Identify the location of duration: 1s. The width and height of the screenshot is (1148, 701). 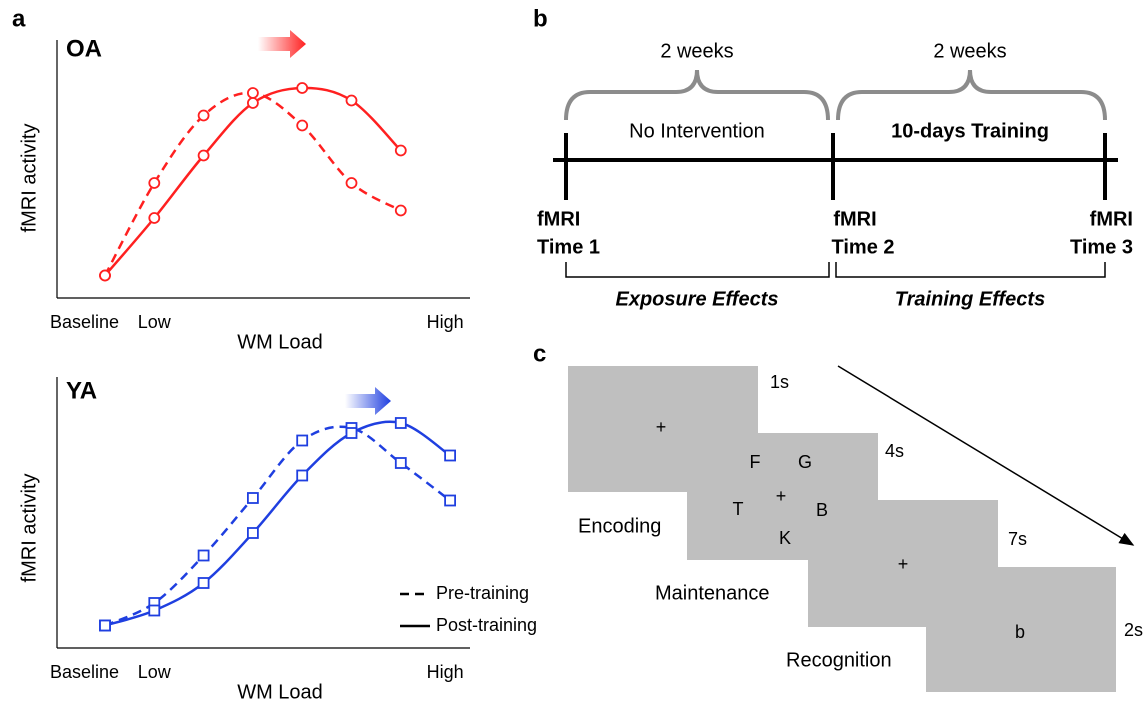
(779, 382).